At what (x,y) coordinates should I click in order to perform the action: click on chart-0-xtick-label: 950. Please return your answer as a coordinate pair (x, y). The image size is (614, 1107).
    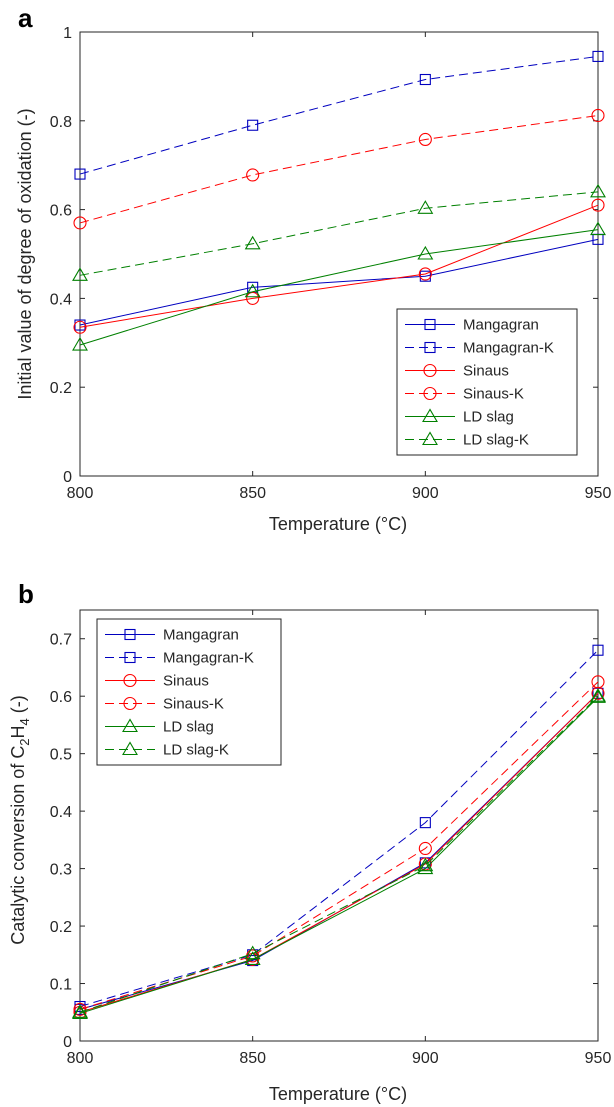
    Looking at the image, I should click on (598, 493).